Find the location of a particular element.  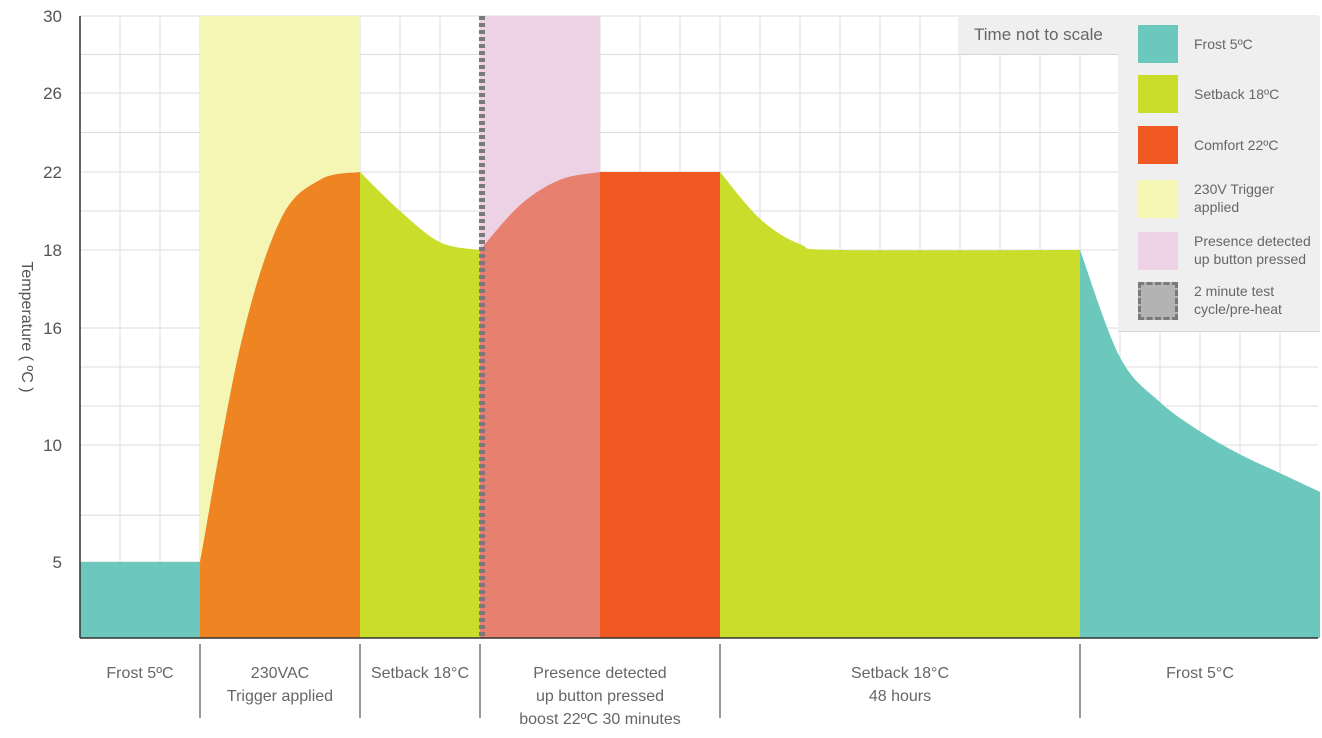

y-axis-title: Temperature ( ºC ) is located at coordinates (26, 326).